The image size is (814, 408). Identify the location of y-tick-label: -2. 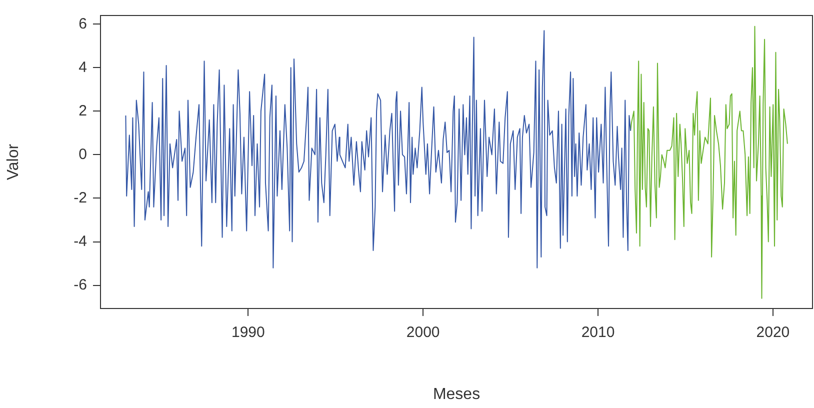
(80, 197).